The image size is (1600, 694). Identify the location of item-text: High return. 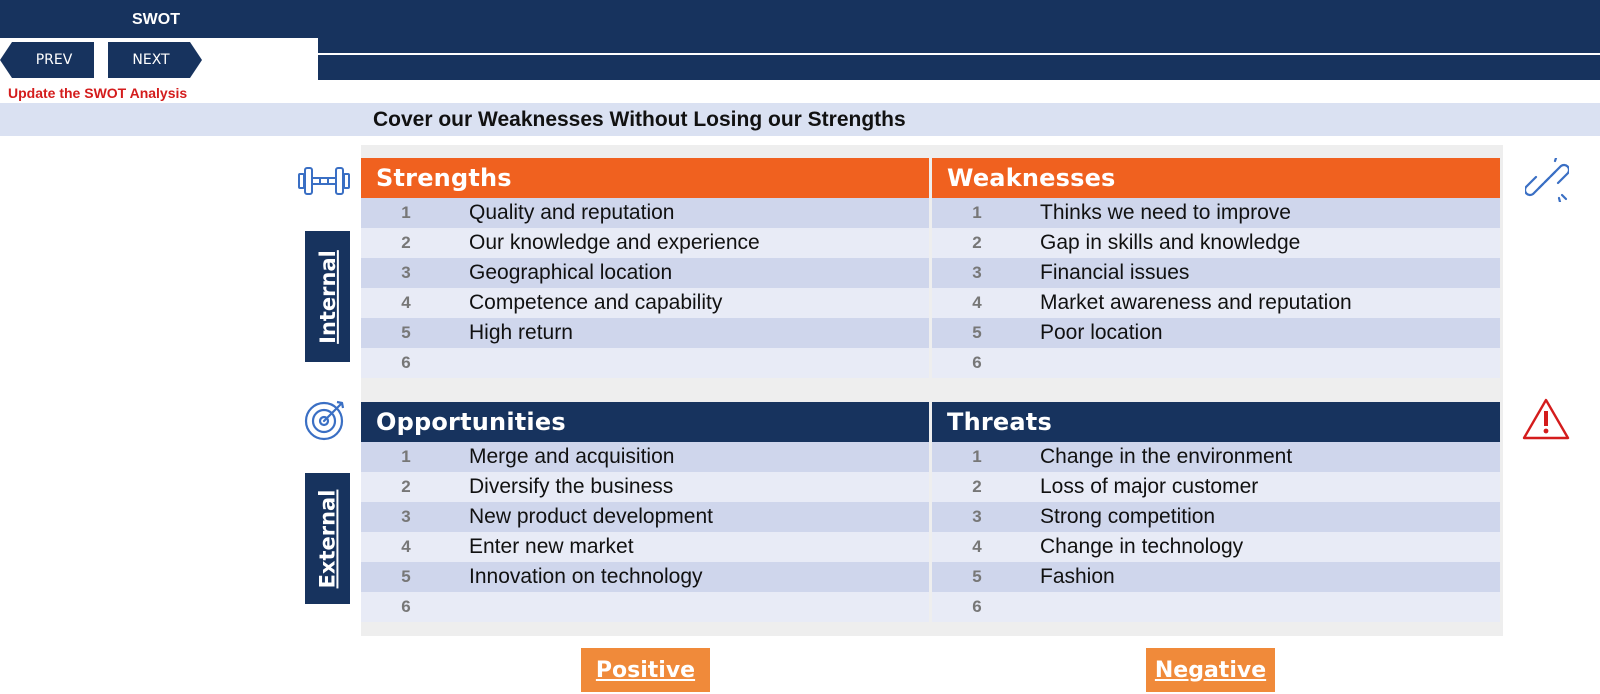
(521, 332).